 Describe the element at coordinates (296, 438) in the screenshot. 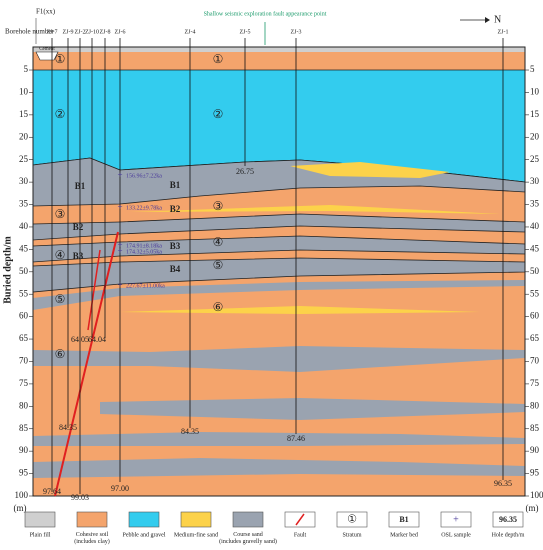

I see `hole-depth: 87.46` at that location.